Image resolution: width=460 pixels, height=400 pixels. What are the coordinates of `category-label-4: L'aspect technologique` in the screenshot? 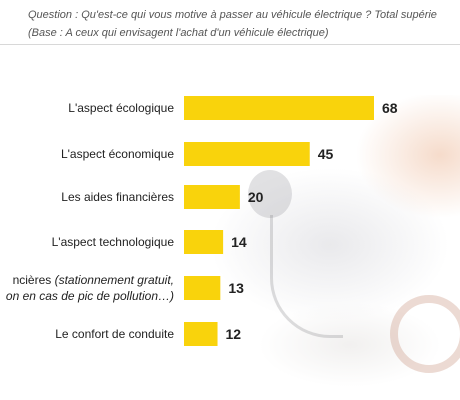 It's located at (113, 242).